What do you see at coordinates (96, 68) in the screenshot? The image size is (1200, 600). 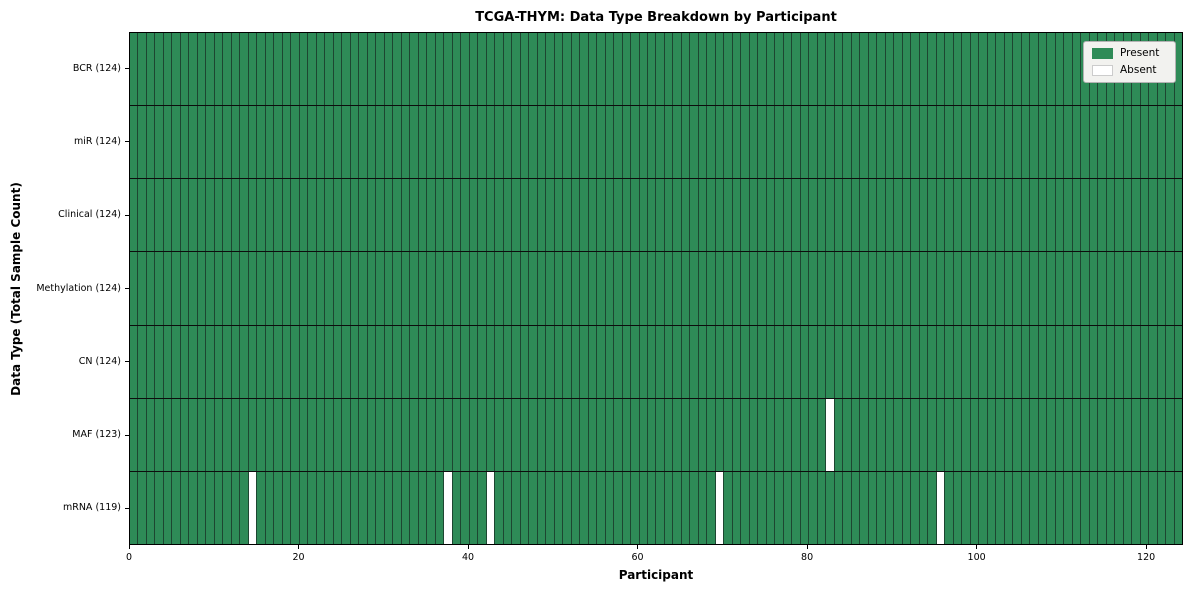 I see `y-tick-label: BCR (124)` at bounding box center [96, 68].